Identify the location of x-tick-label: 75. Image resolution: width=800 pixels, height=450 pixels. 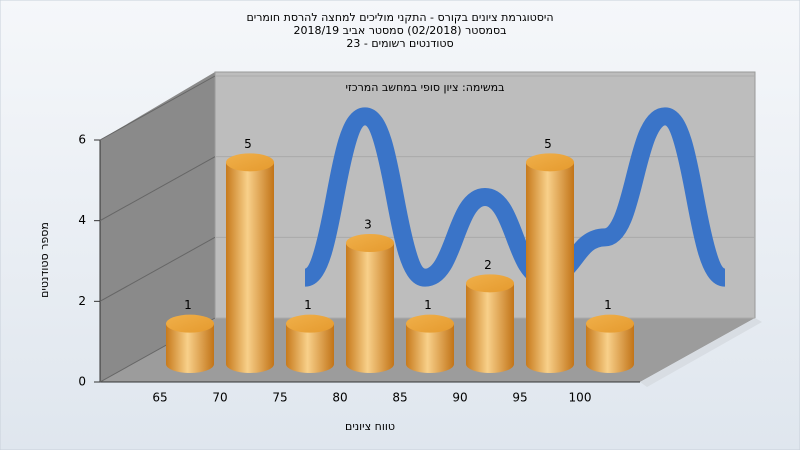
(279, 398).